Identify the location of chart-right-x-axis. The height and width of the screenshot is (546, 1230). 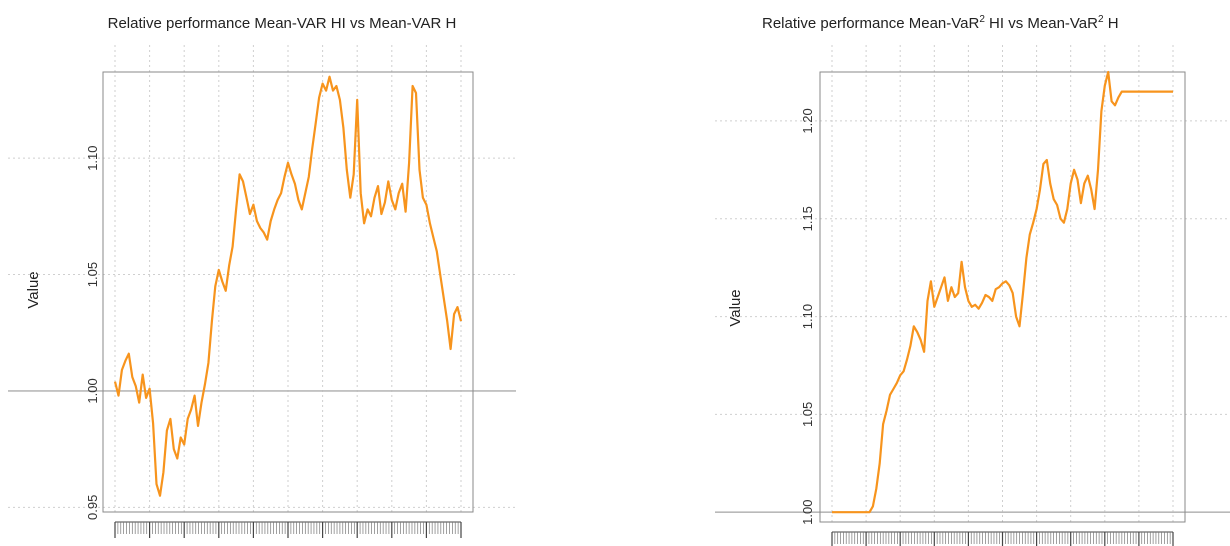
(1002, 538).